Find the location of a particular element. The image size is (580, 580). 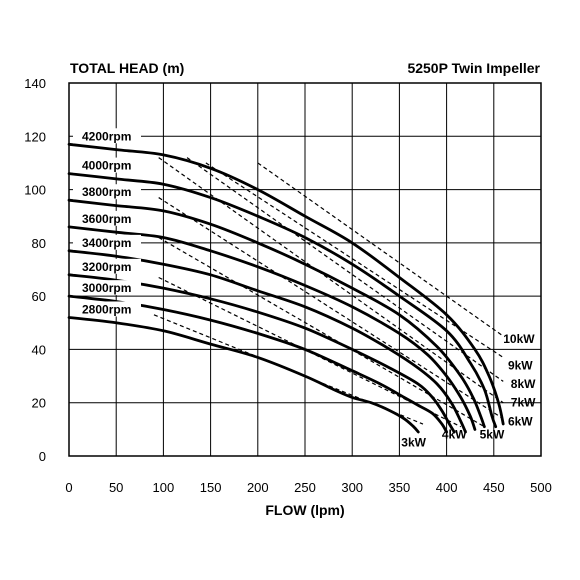

chart-title: TOTAL HEAD (m) is located at coordinates (127, 68).